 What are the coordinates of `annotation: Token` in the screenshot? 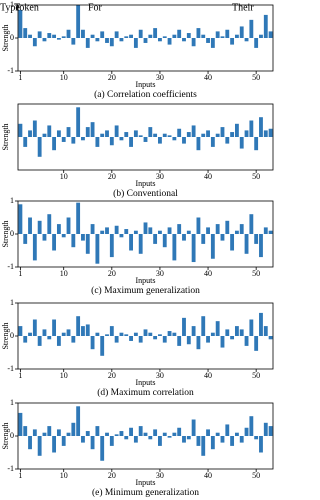 It's located at (26, 7).